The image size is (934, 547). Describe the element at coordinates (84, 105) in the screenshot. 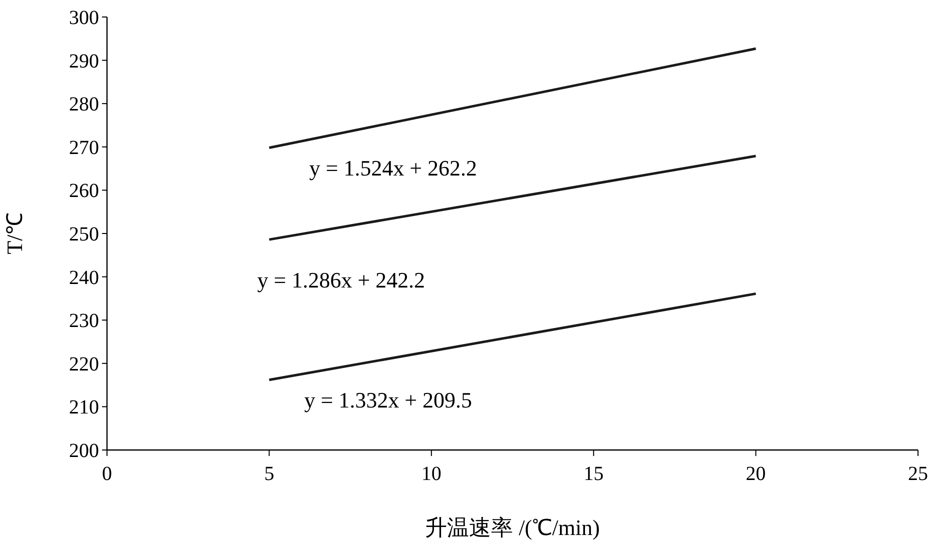

I see `y-tick-label: 280` at that location.